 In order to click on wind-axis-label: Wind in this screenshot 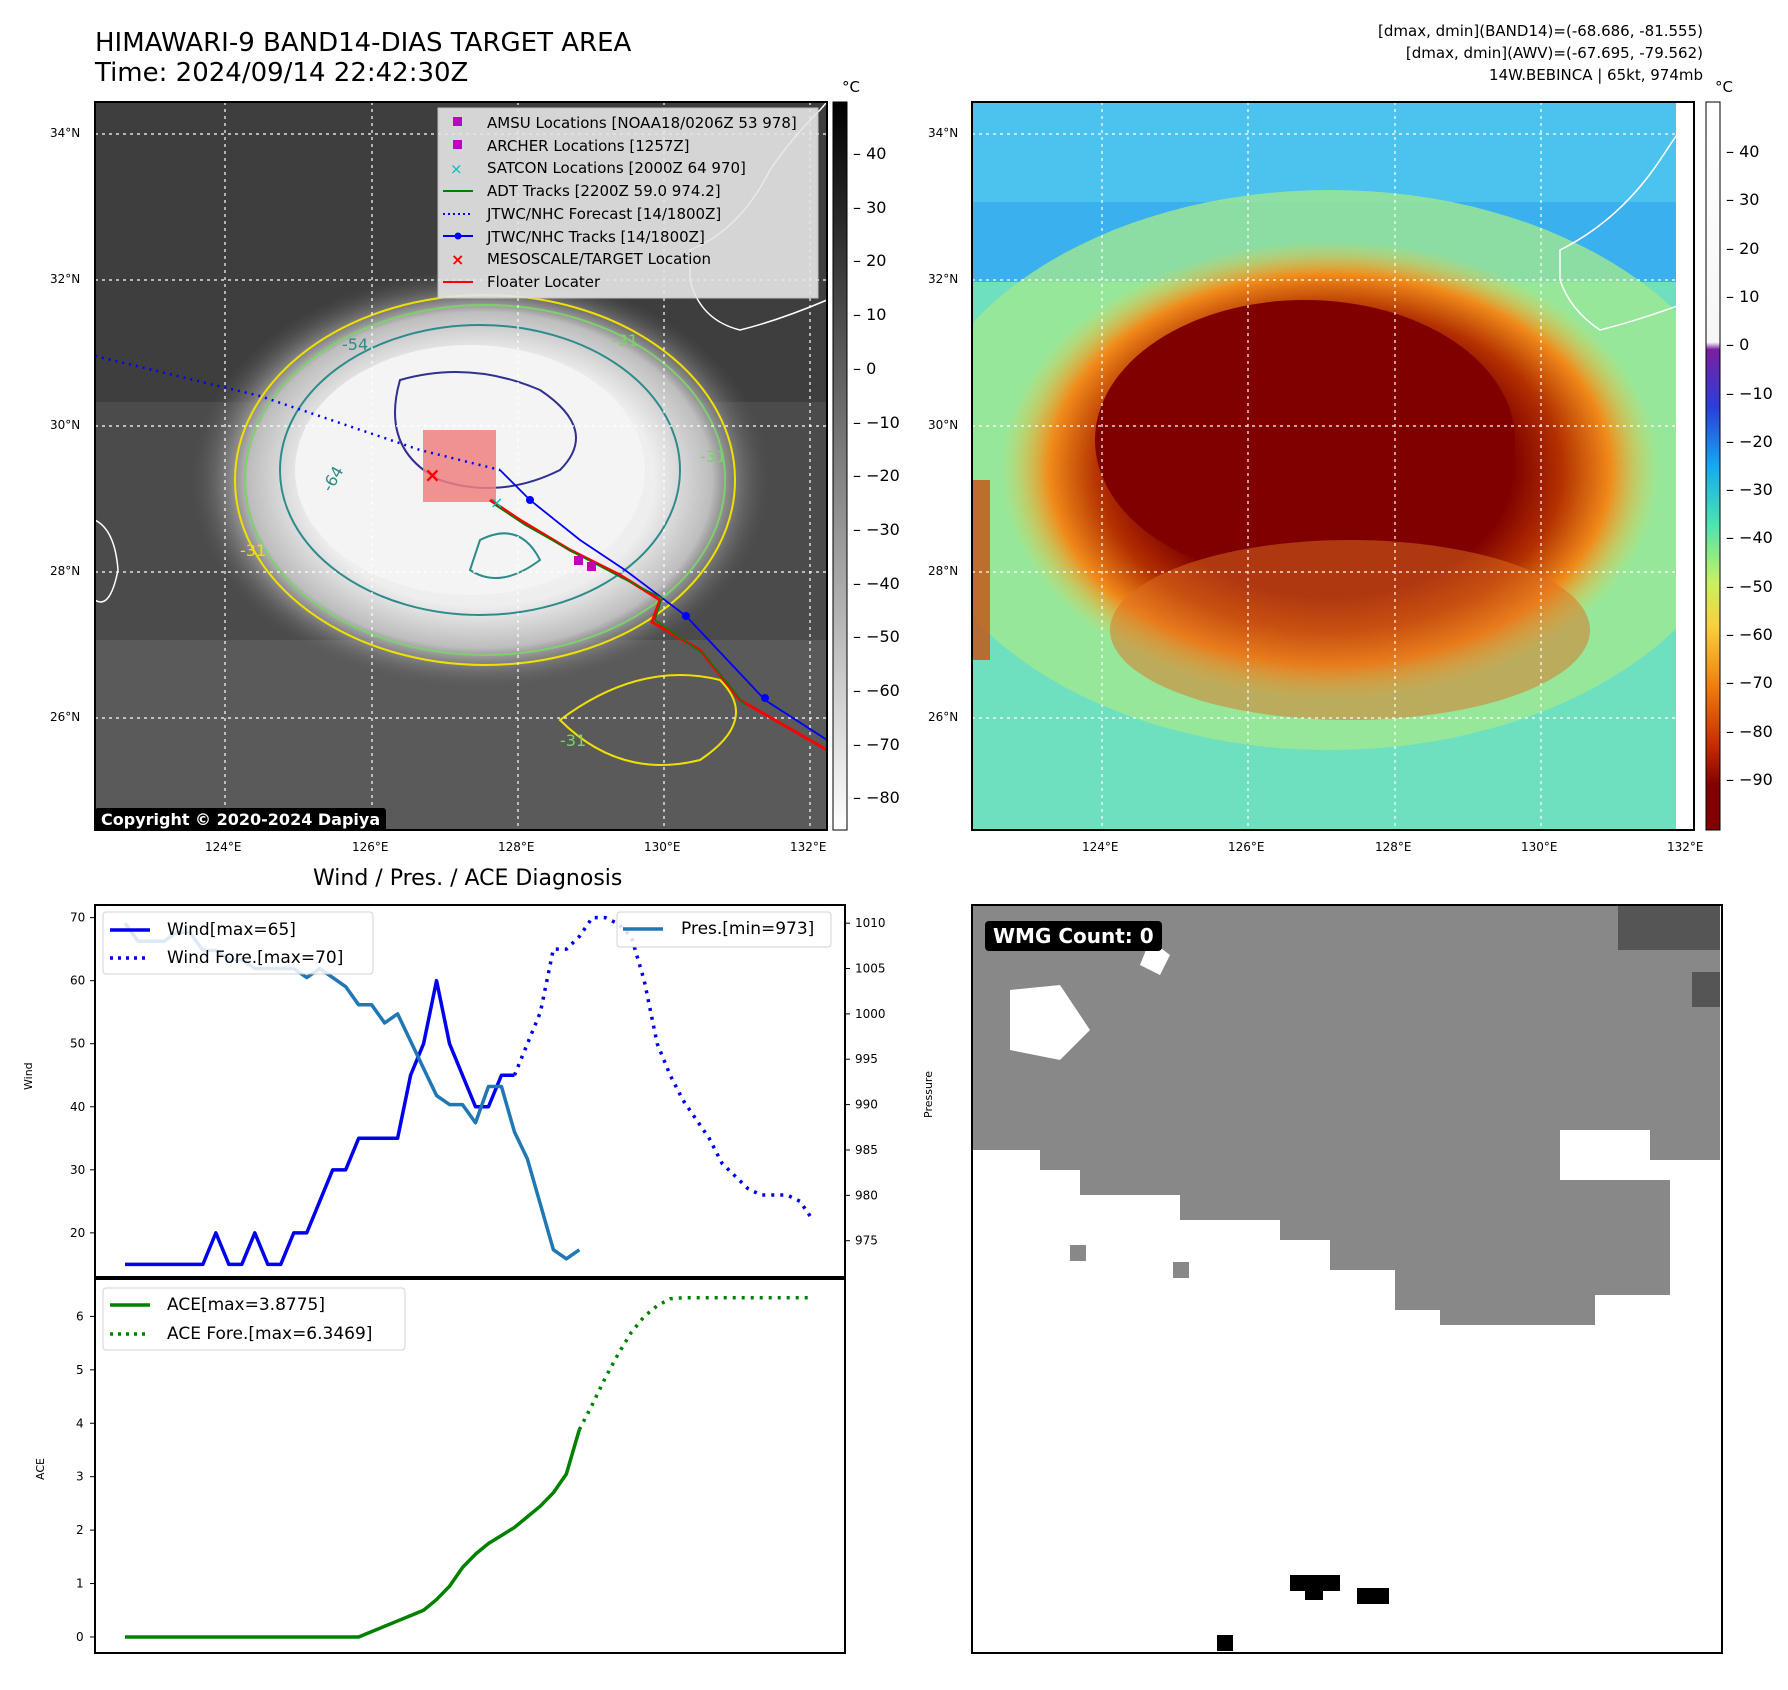, I will do `click(28, 1076)`.